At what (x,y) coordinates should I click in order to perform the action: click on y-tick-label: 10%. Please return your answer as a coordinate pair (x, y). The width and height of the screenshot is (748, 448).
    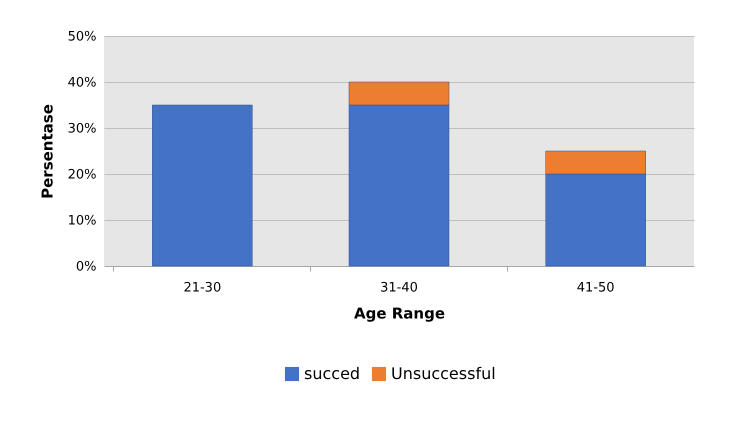
    Looking at the image, I should click on (82, 221).